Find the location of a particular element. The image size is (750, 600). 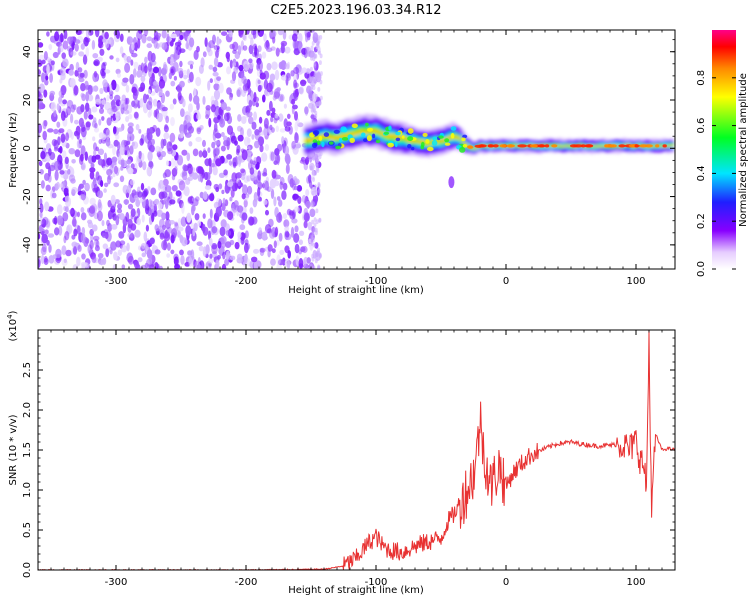

colorbar-tick-label: 0.2 is located at coordinates (701, 221).